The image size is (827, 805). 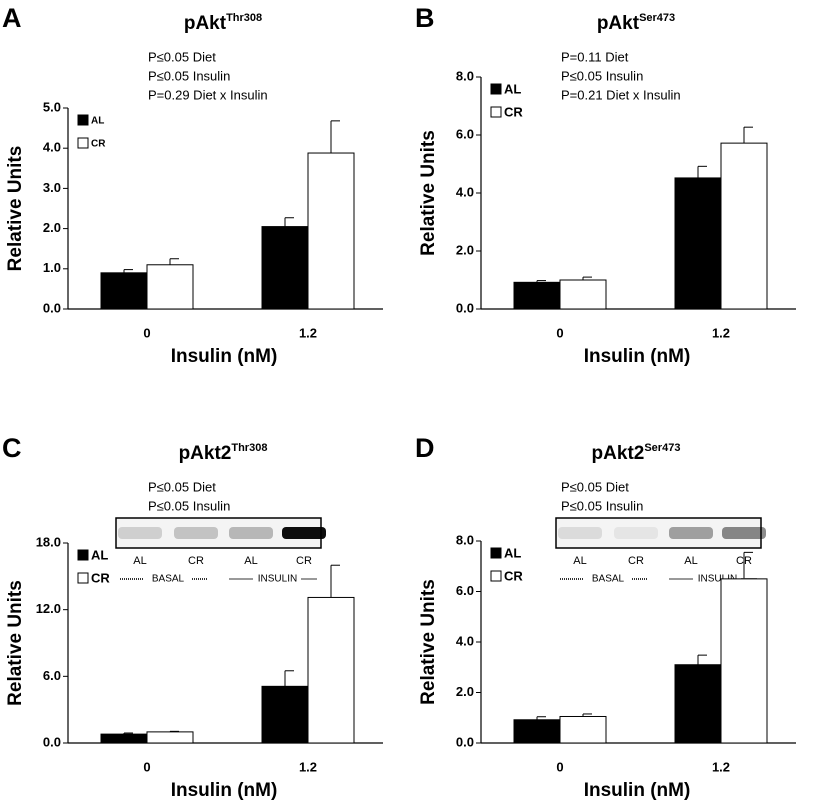 What do you see at coordinates (205, 23) in the screenshot?
I see `title-main: pAkt` at bounding box center [205, 23].